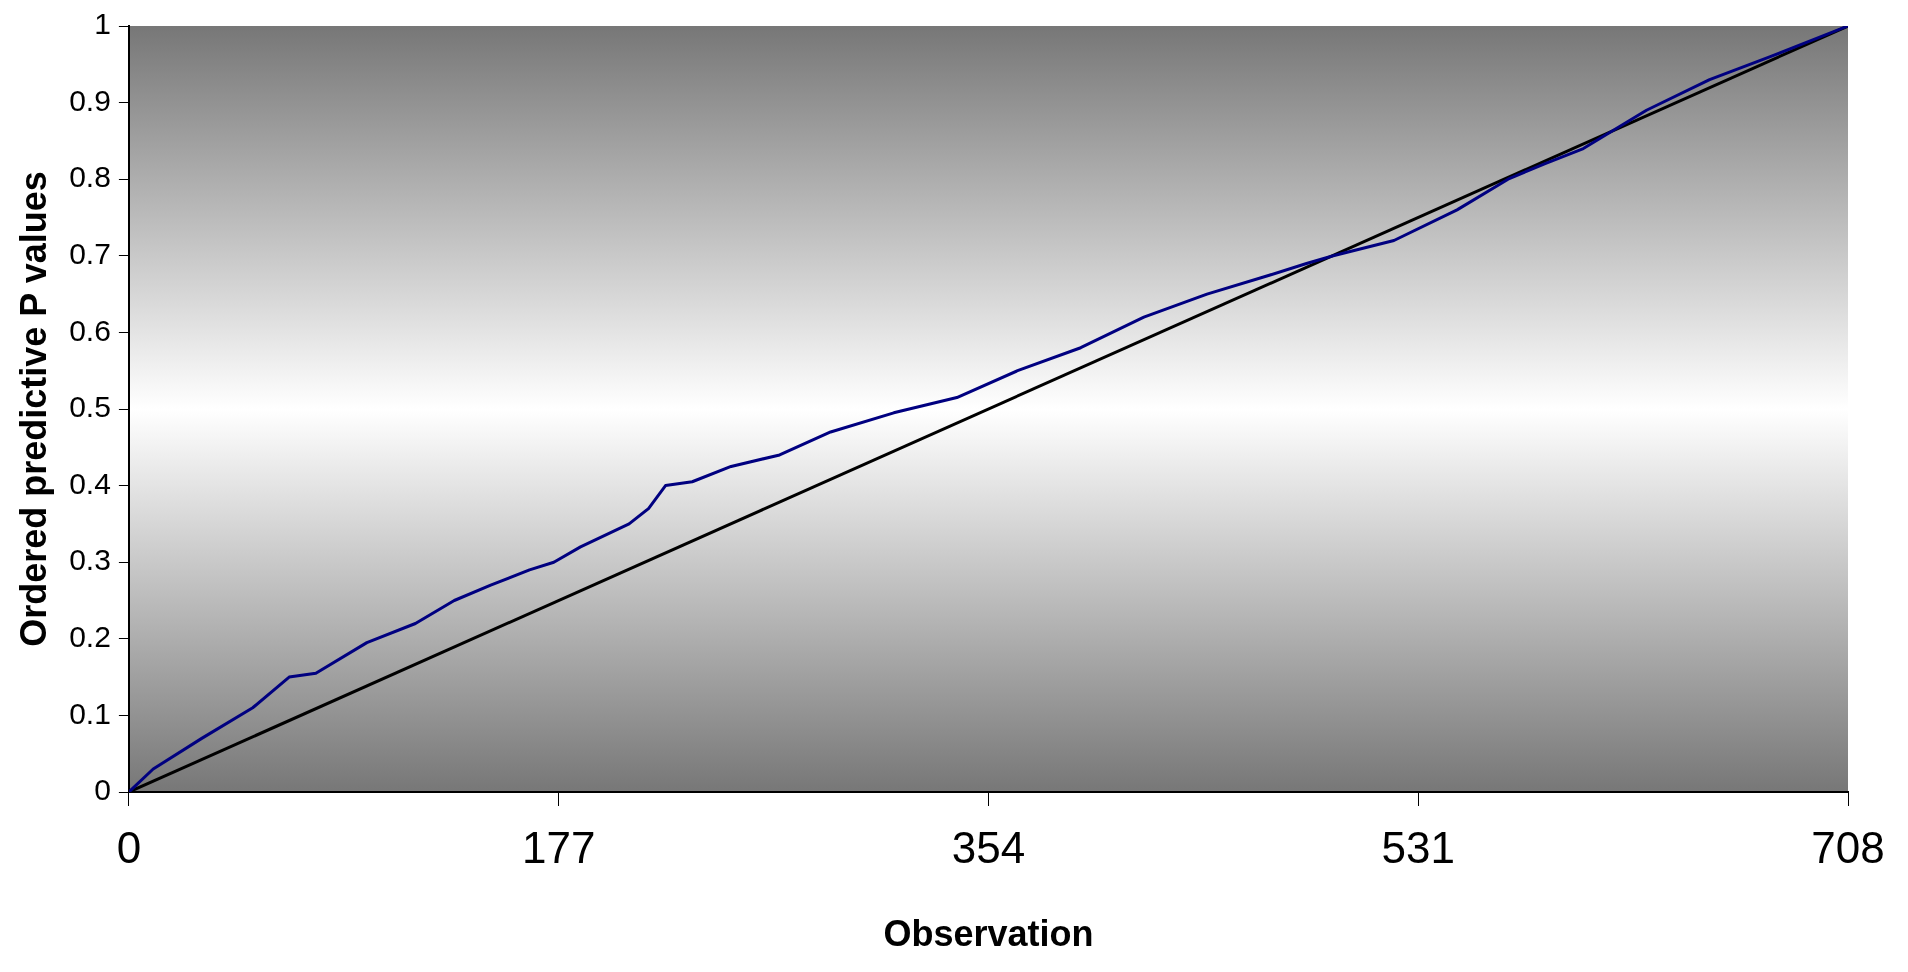 This screenshot has height=972, width=1908. What do you see at coordinates (90, 100) in the screenshot?
I see `y-tick-label: 0.9` at bounding box center [90, 100].